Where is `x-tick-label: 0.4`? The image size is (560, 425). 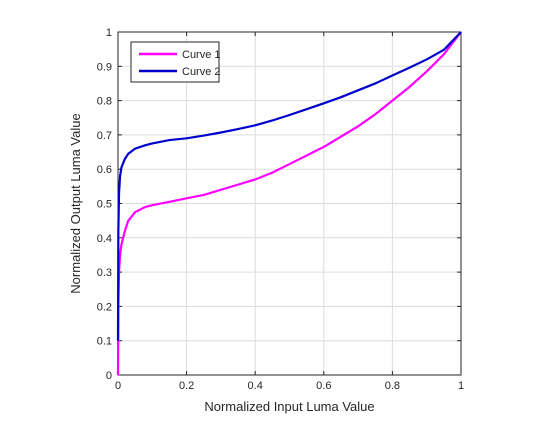 x-tick-label: 0.4 is located at coordinates (255, 386).